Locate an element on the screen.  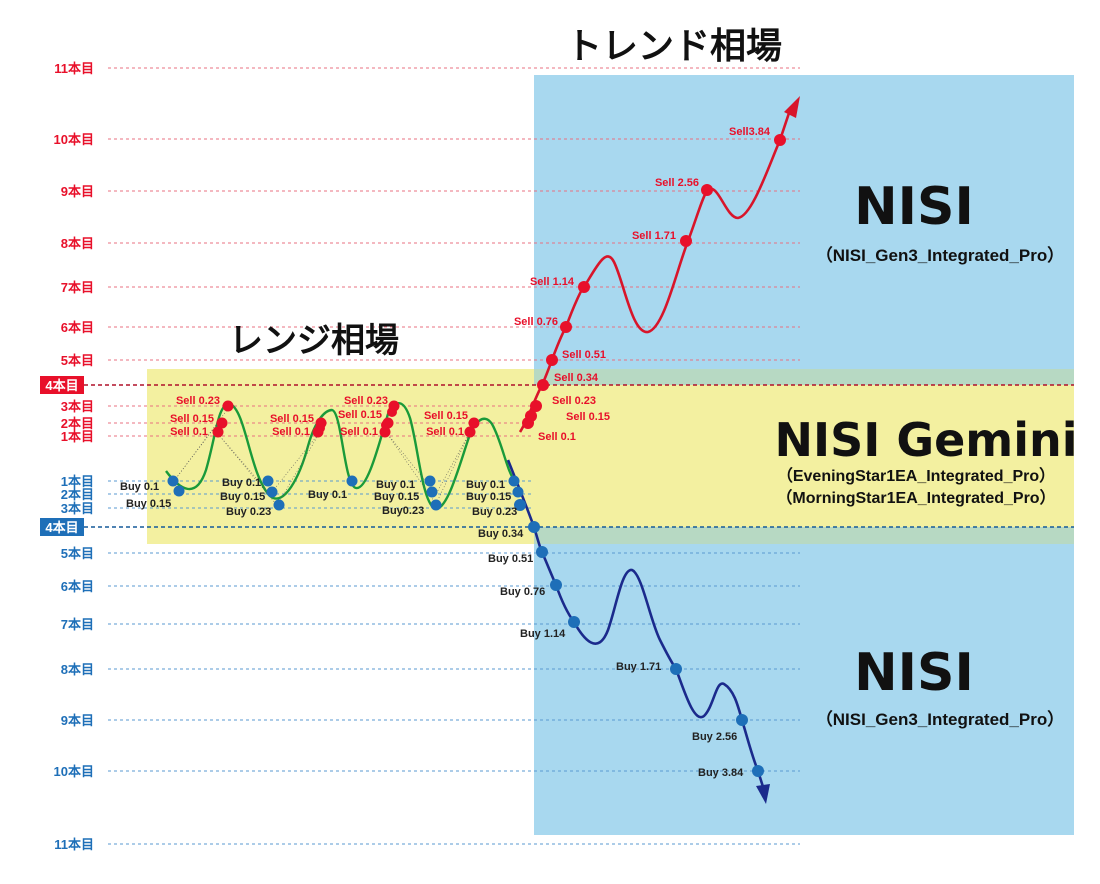
sell-level-label: 10本目 is located at coordinates (74, 139).